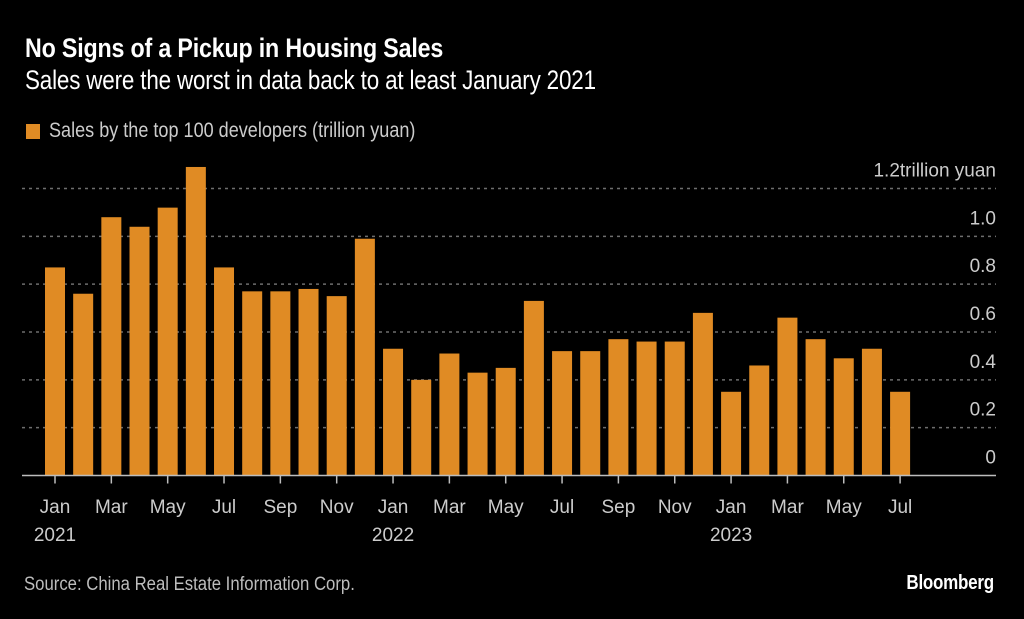 This screenshot has width=1024, height=619. What do you see at coordinates (990, 458) in the screenshot?
I see `y-tick-label: 0` at bounding box center [990, 458].